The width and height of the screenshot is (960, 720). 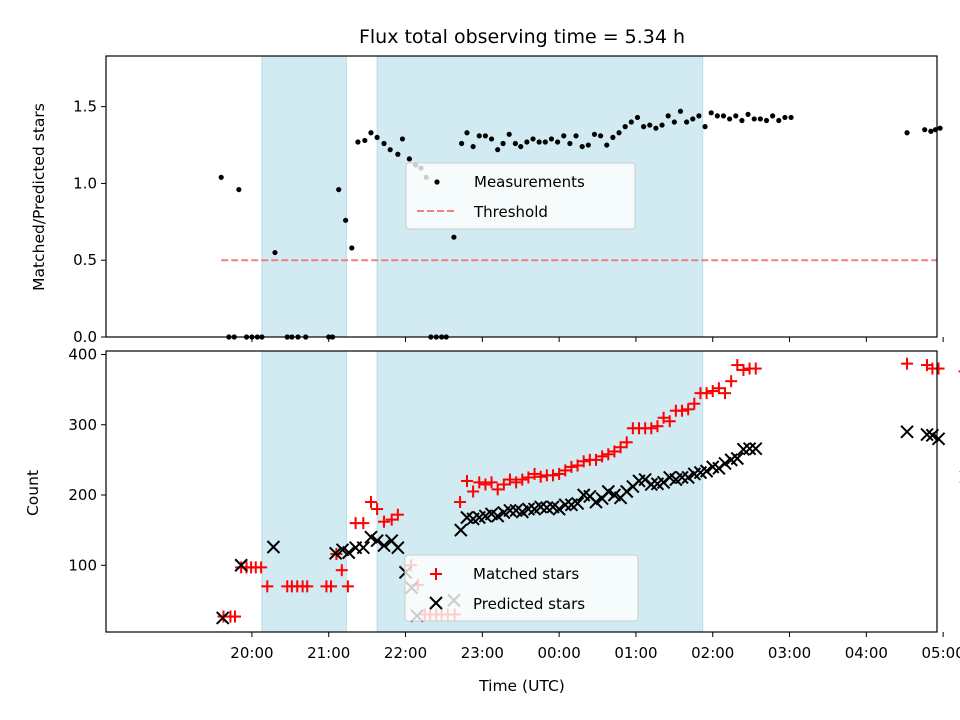 I want to click on bottom-y-tick-label: 300, so click(x=82, y=425).